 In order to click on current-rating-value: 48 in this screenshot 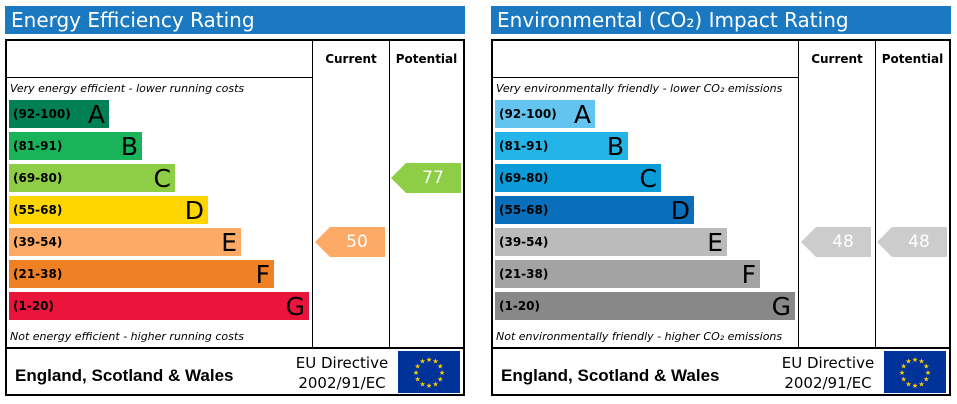, I will do `click(843, 242)`.